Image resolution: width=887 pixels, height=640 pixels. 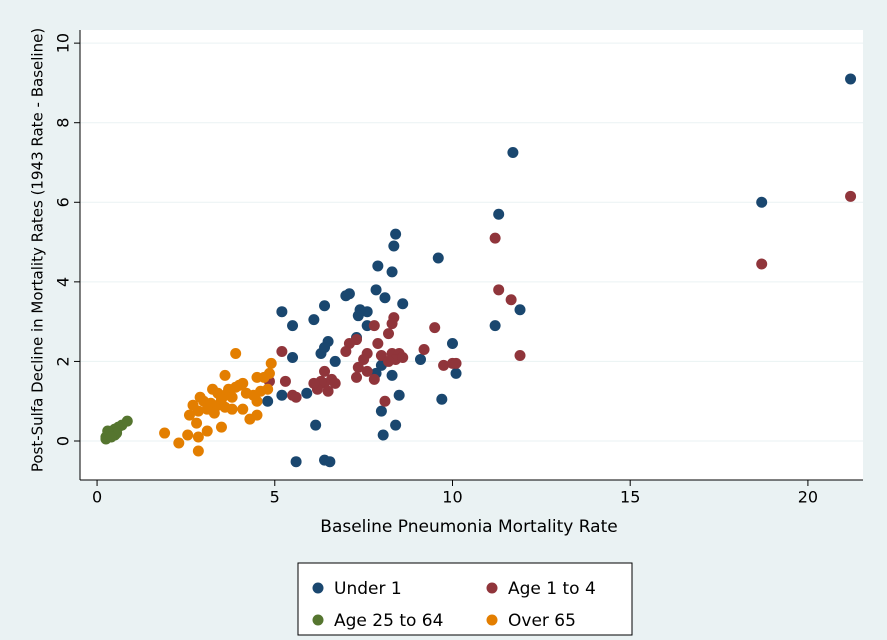 What do you see at coordinates (275, 497) in the screenshot?
I see `x-tick-label: 5` at bounding box center [275, 497].